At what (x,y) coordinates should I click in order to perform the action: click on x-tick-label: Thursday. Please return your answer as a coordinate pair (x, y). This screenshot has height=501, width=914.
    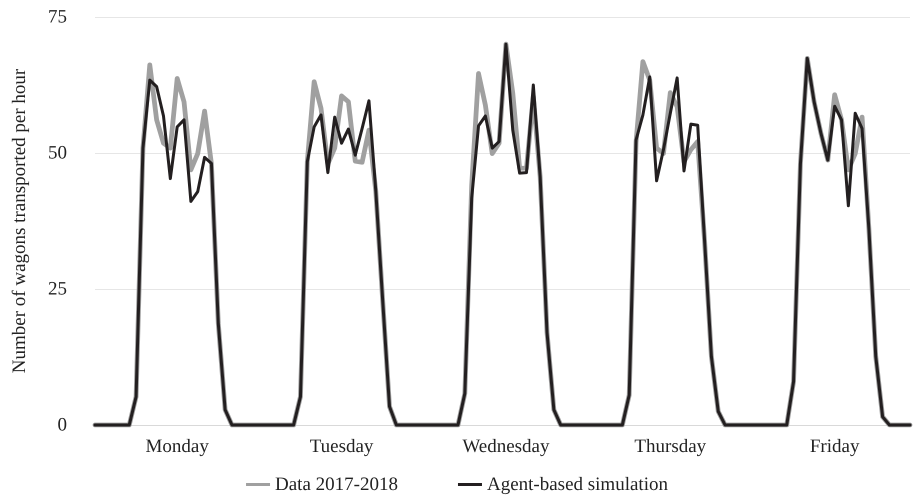
    Looking at the image, I should click on (670, 446).